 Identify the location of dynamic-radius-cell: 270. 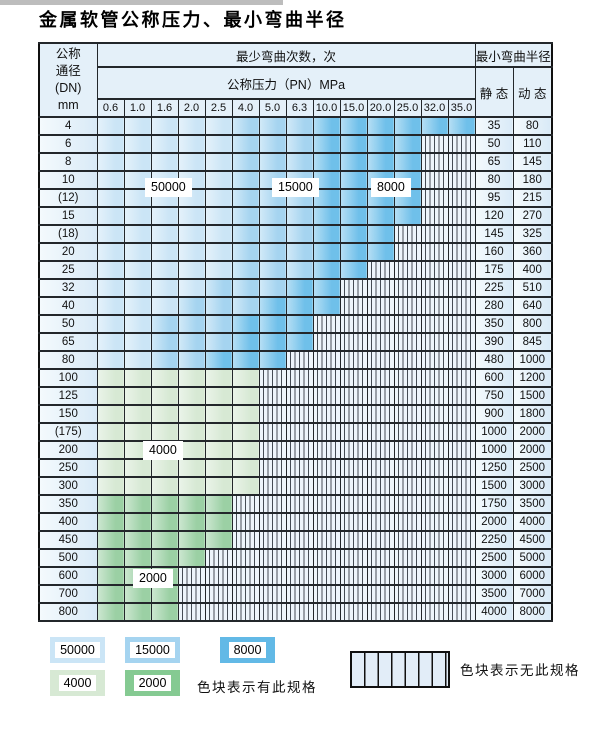
(532, 216).